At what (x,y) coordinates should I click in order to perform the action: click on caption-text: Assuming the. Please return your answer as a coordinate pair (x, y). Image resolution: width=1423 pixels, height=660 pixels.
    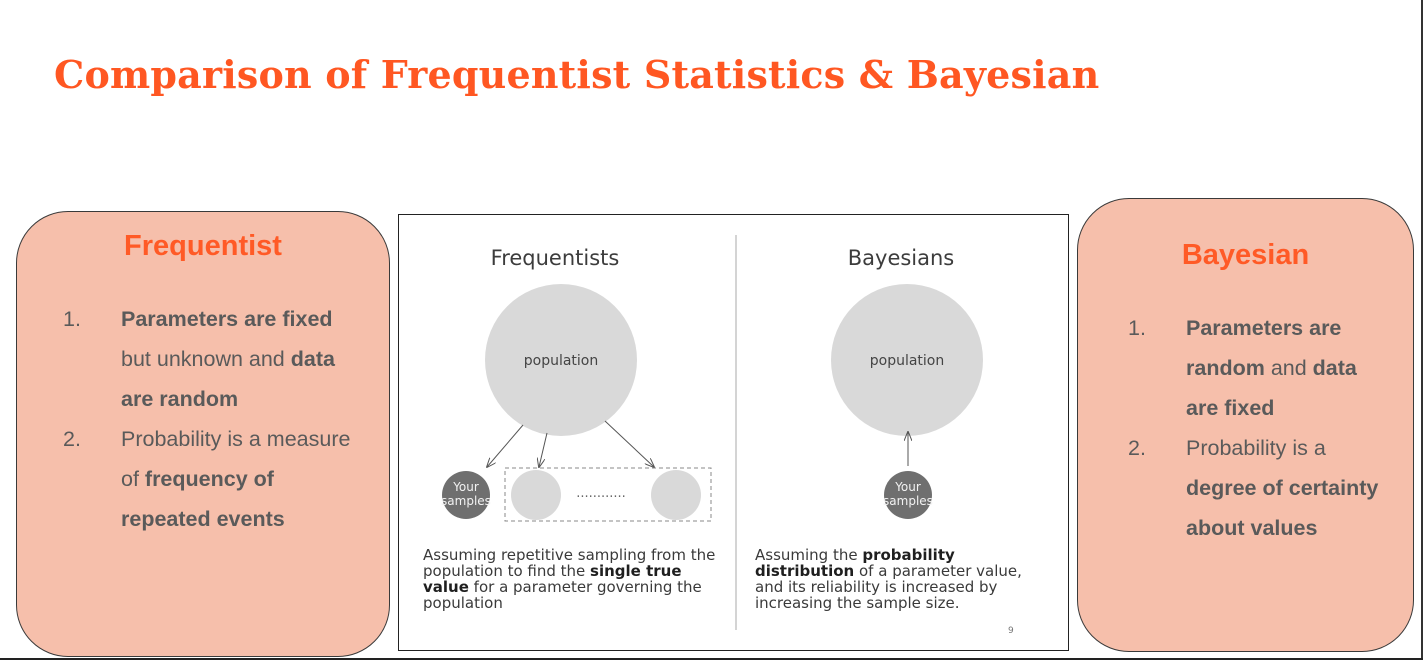
    Looking at the image, I should click on (809, 555).